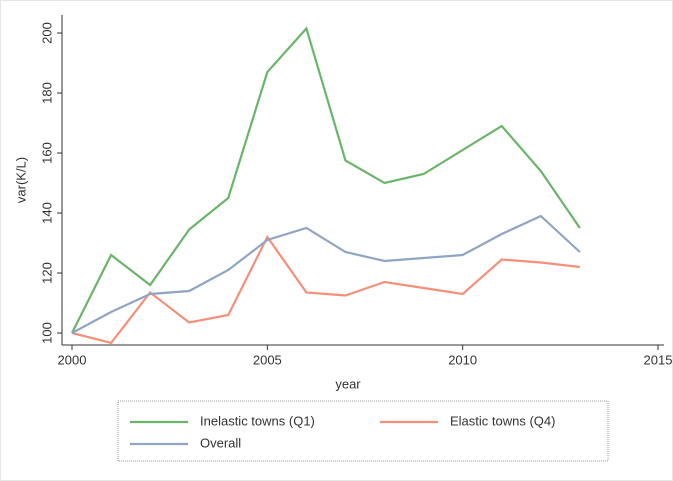  What do you see at coordinates (46, 213) in the screenshot?
I see `y-tick-label: 140` at bounding box center [46, 213].